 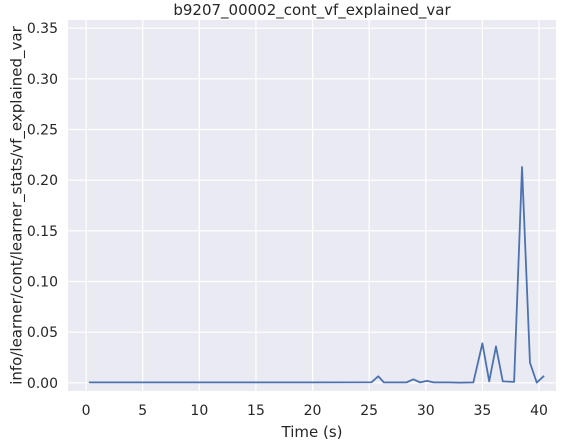 I want to click on chart-title: b9207_00002_cont_vf_explained_var, so click(x=312, y=10).